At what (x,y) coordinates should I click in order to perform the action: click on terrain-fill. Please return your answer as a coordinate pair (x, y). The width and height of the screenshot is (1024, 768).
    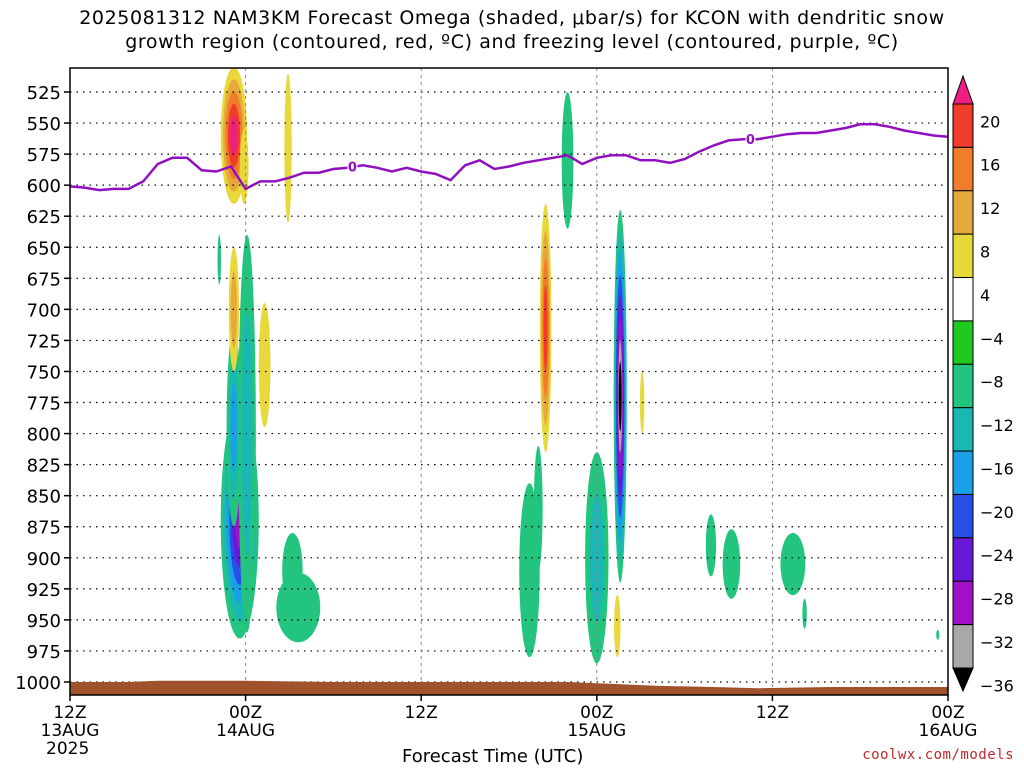
    Looking at the image, I should click on (509, 687).